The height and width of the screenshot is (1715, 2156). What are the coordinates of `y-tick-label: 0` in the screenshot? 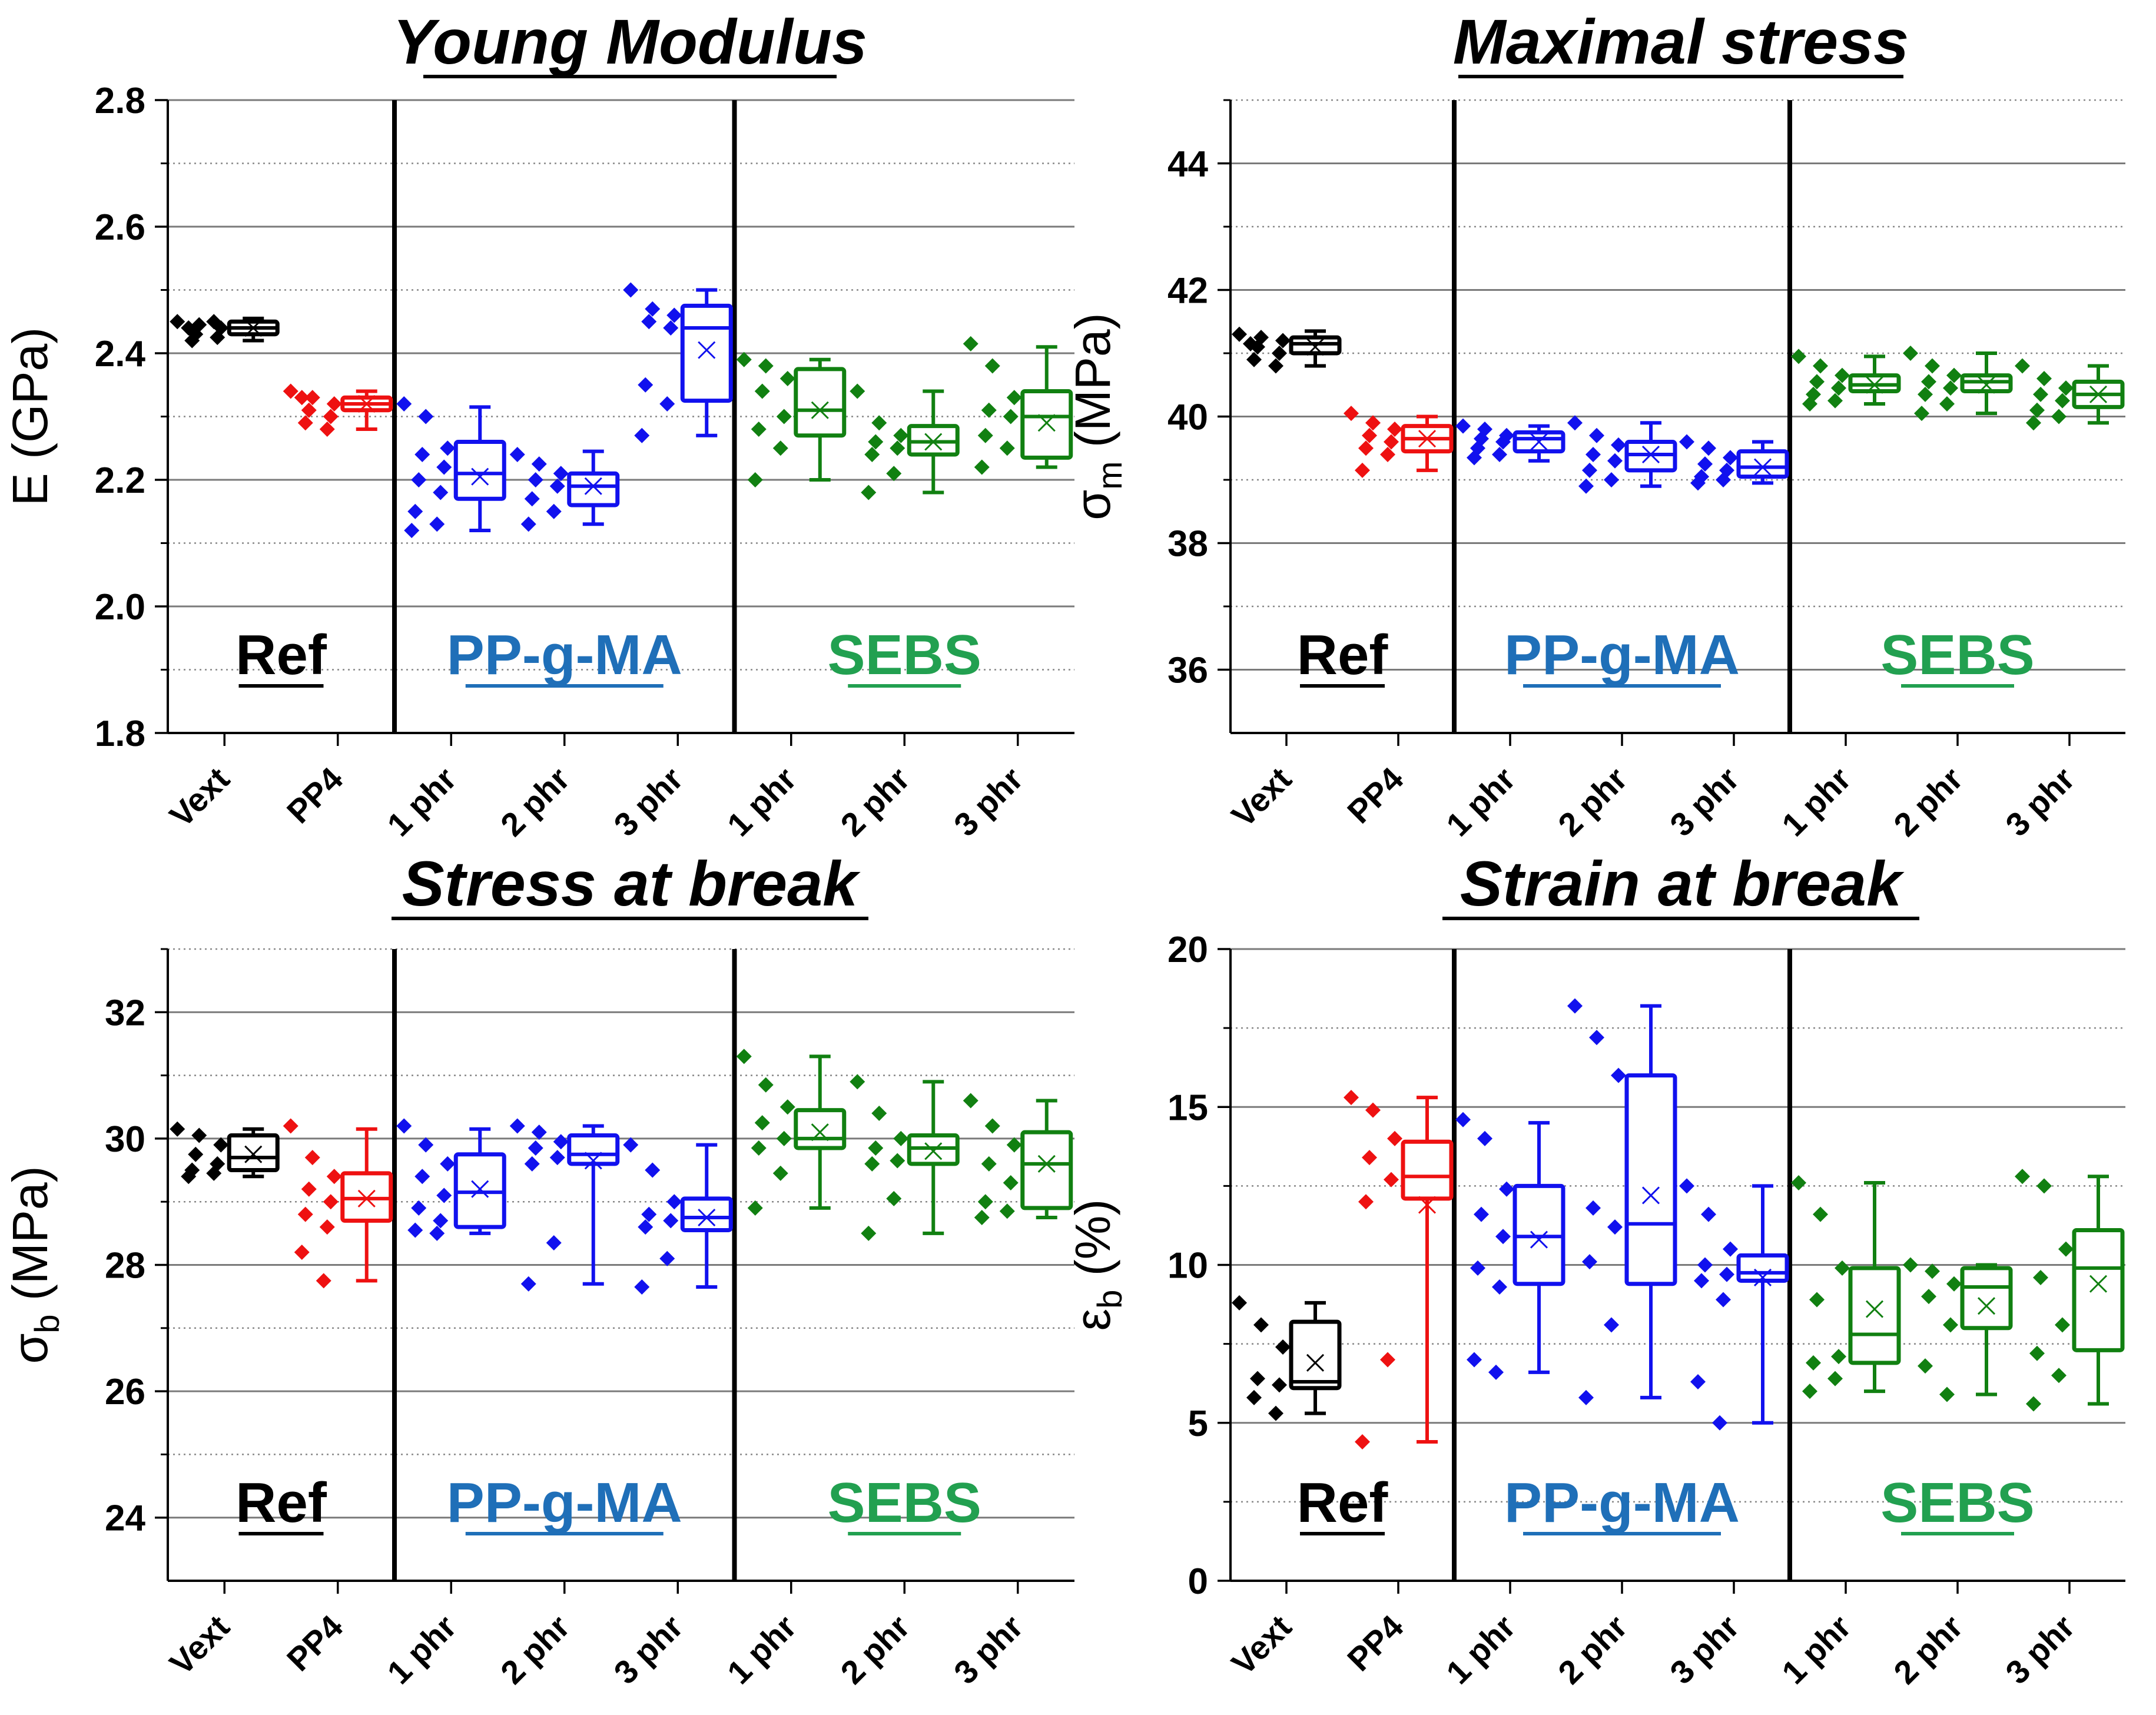 It's located at (1198, 1581).